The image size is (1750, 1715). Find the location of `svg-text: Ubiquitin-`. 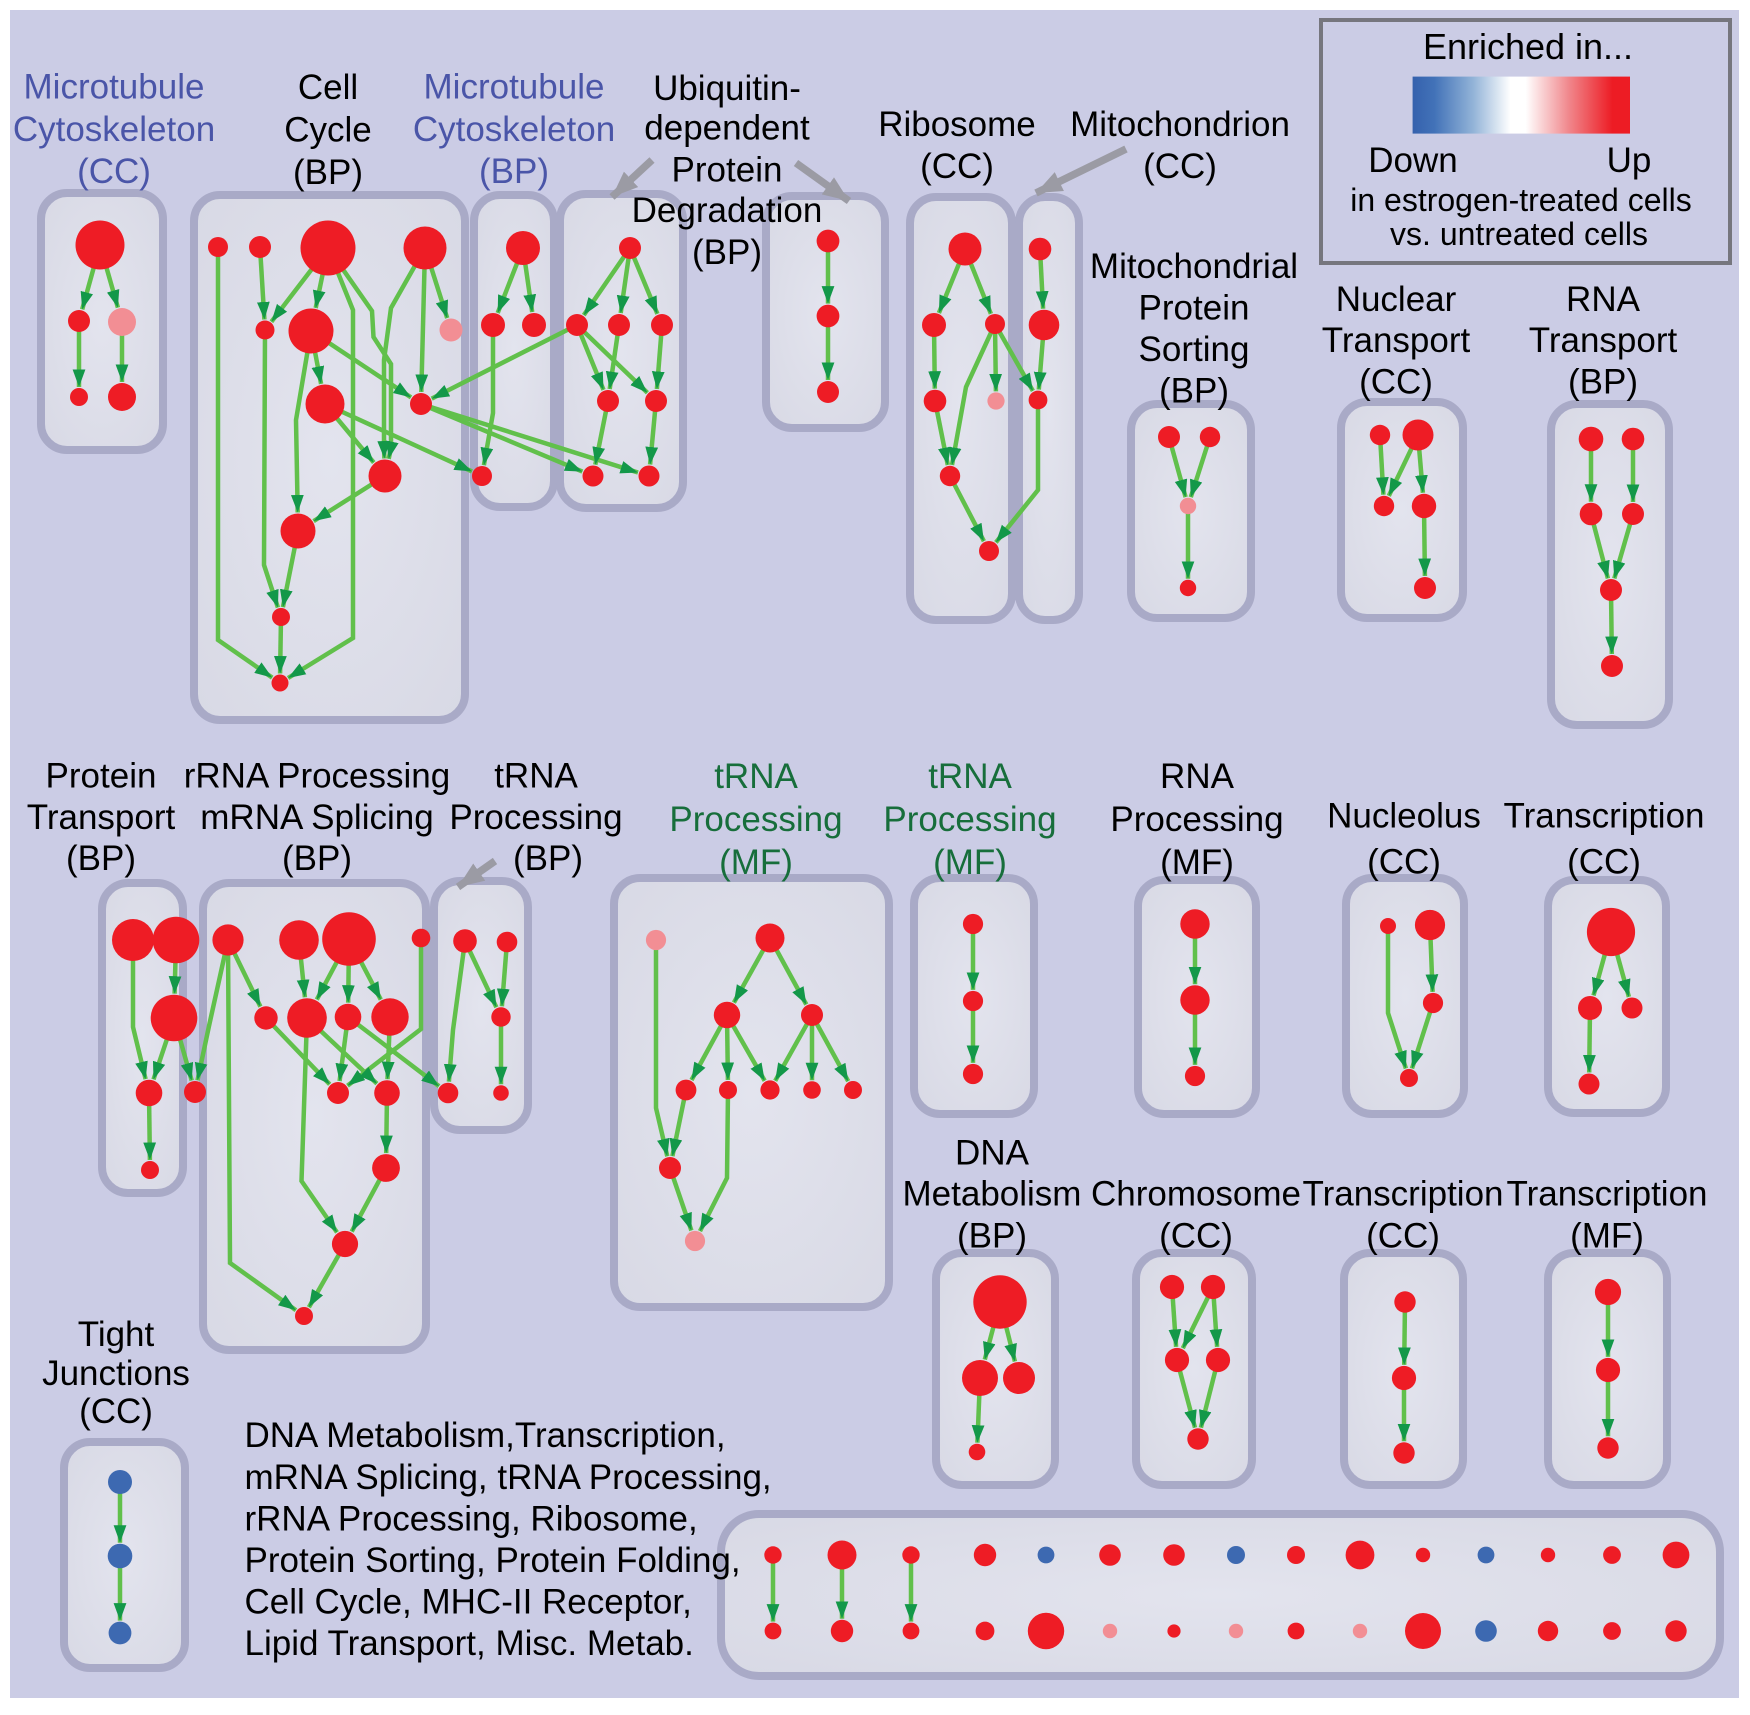

svg-text: Ubiquitin- is located at coordinates (727, 88).